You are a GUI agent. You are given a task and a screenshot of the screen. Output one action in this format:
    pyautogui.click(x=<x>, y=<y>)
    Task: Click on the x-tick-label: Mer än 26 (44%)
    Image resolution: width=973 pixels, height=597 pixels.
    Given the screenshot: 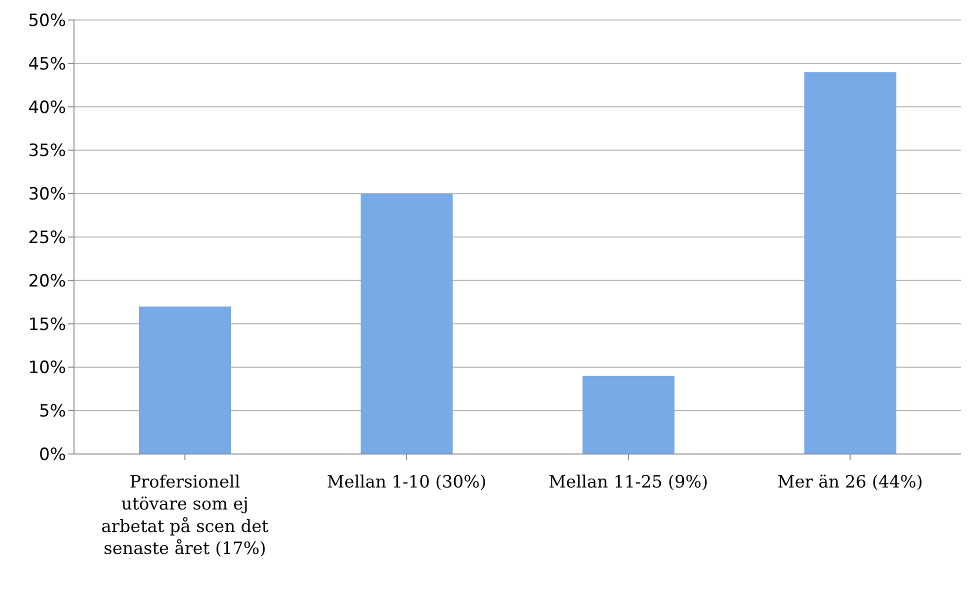 What is the action you would take?
    pyautogui.click(x=850, y=482)
    